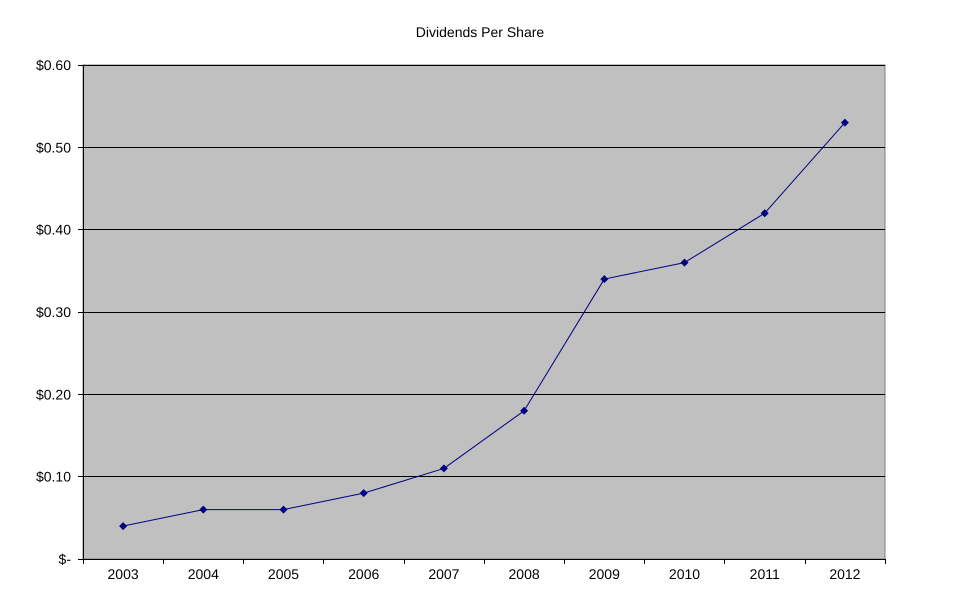 Image resolution: width=960 pixels, height=613 pixels. Describe the element at coordinates (65, 559) in the screenshot. I see `y-tick-label: $-` at that location.